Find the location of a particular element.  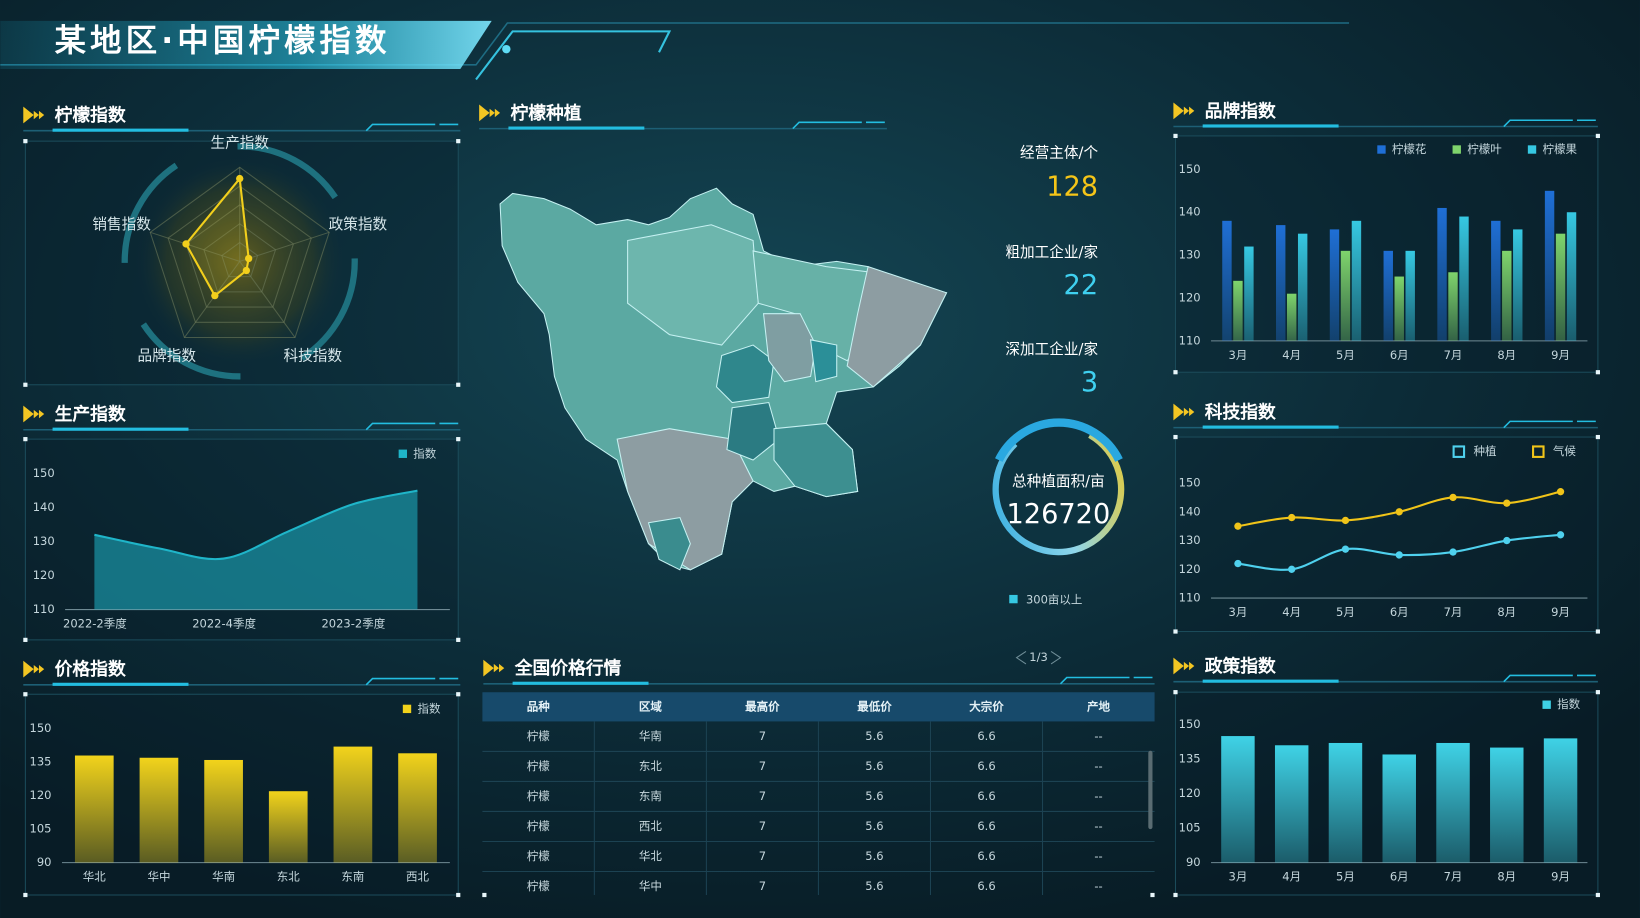

map-legend-marker is located at coordinates (1013, 599).